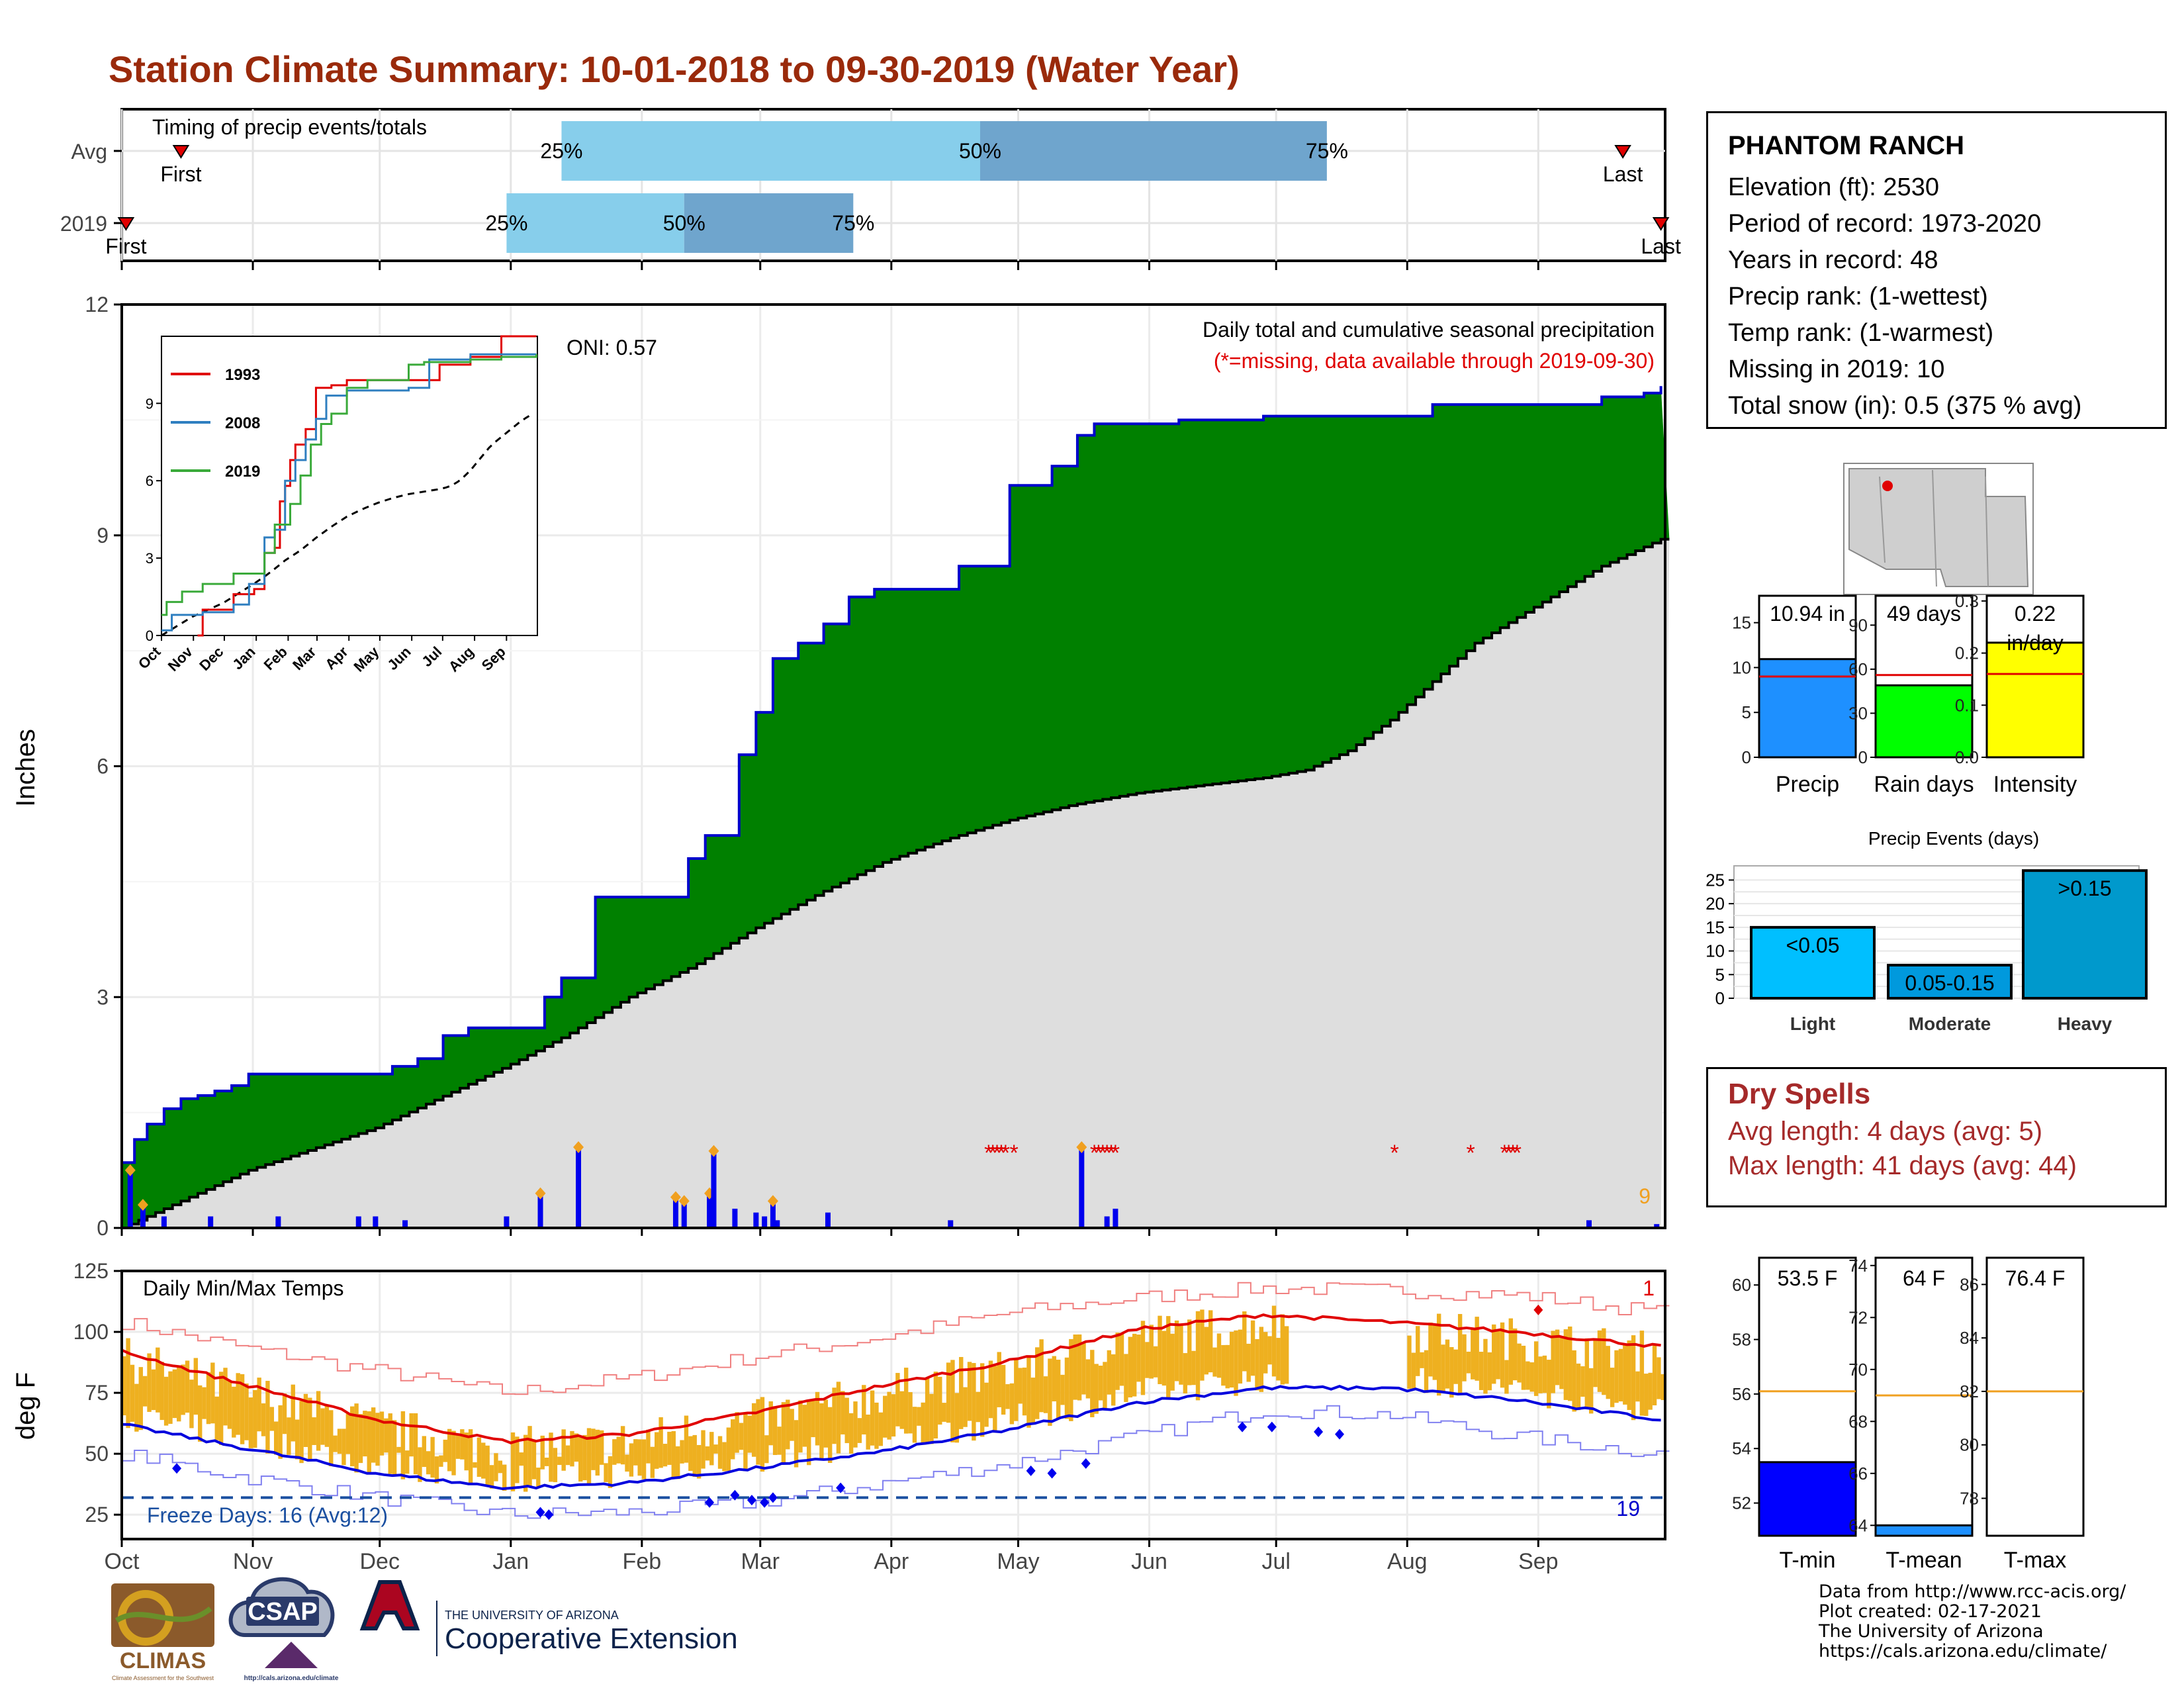 The width and height of the screenshot is (2184, 1688). I want to click on month-label: Mar, so click(761, 1561).